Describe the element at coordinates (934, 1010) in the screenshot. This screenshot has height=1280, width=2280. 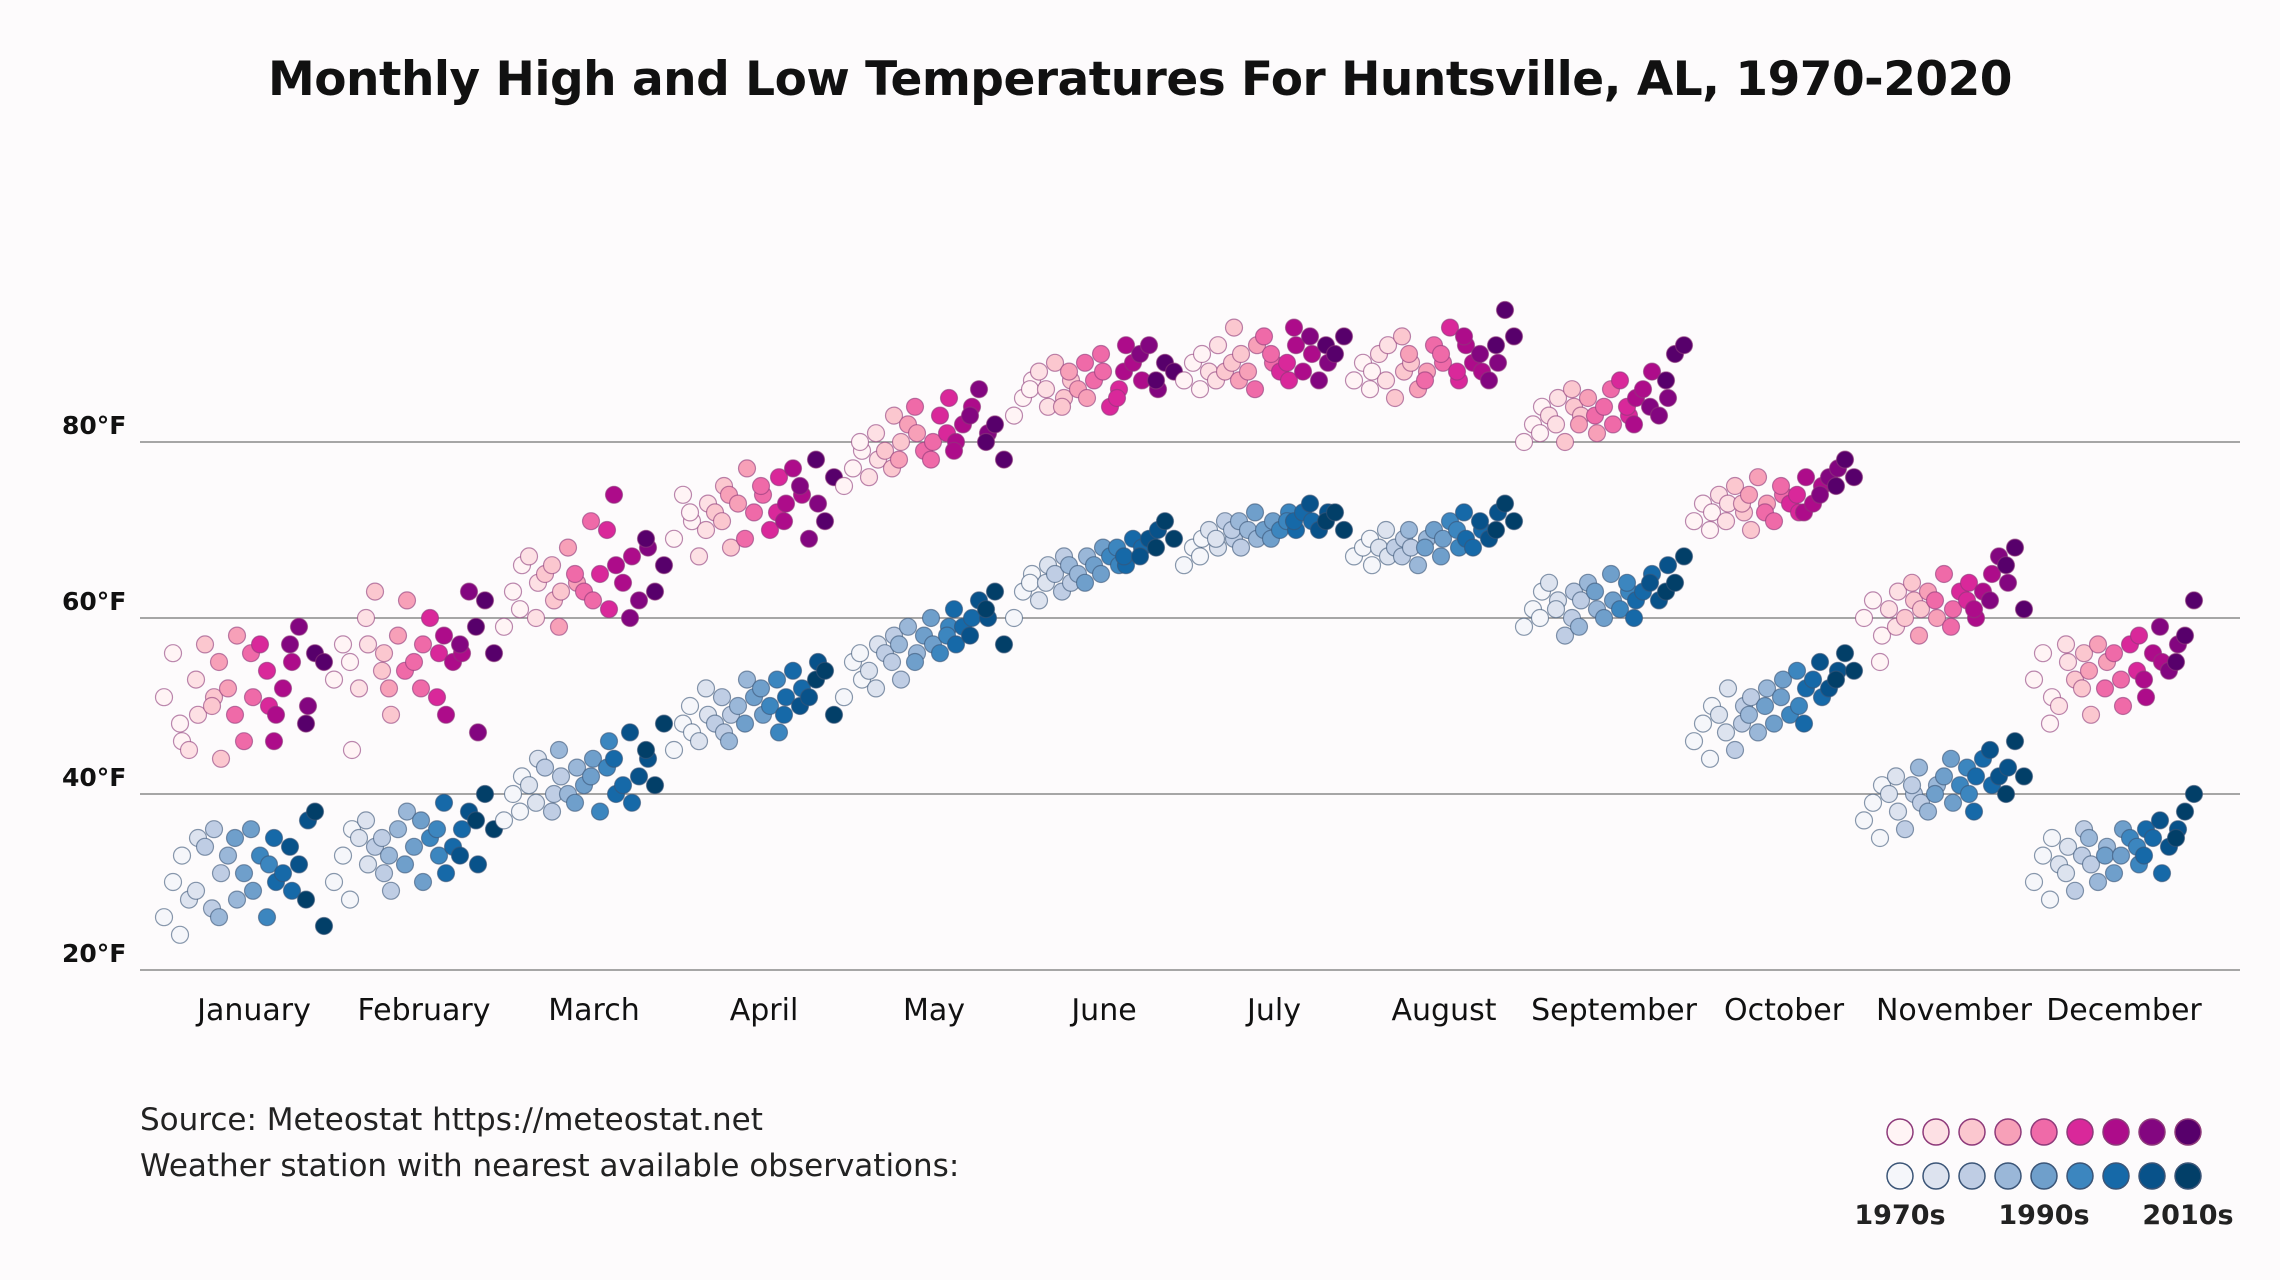
I see `x-tick-label: May` at that location.